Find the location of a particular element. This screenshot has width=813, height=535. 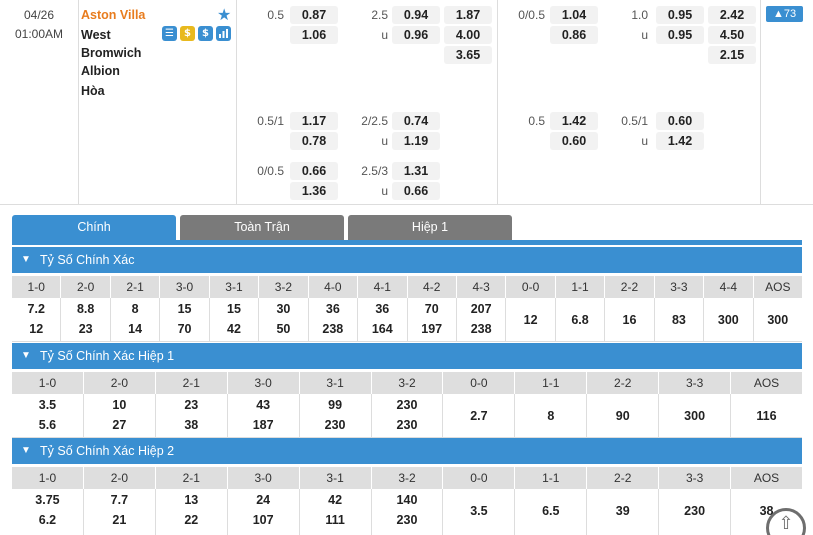

score-odds-cell: 15 70 is located at coordinates (185, 319).